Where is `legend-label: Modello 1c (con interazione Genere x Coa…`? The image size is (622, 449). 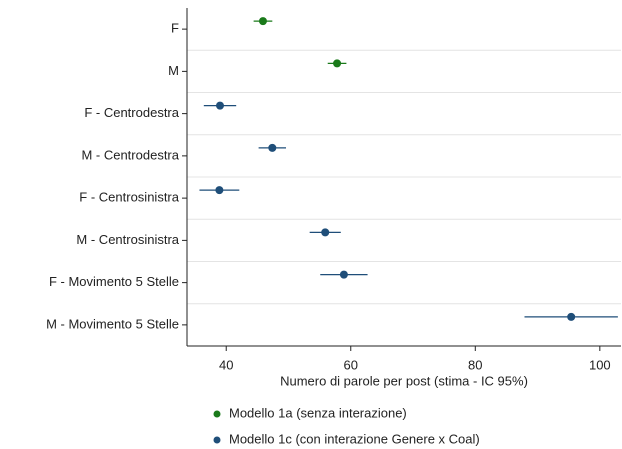
legend-label: Modello 1c (con interazione Genere x Coa… is located at coordinates (354, 438).